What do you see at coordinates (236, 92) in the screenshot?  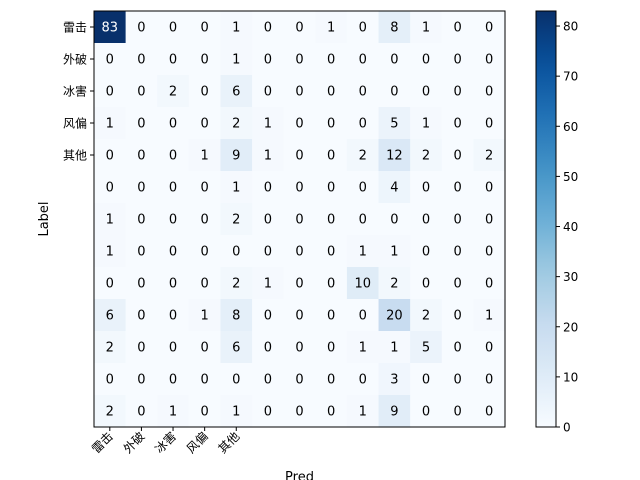 I see `cell-value-label: 6` at bounding box center [236, 92].